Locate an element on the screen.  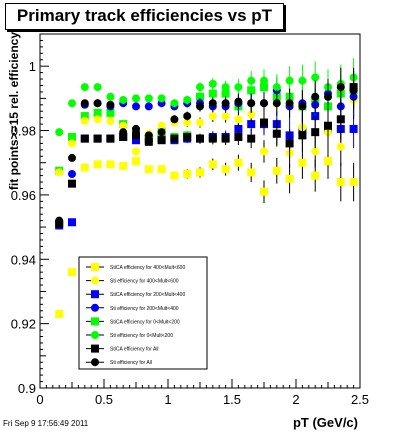
x-tick-label: 1 is located at coordinates (167, 399).